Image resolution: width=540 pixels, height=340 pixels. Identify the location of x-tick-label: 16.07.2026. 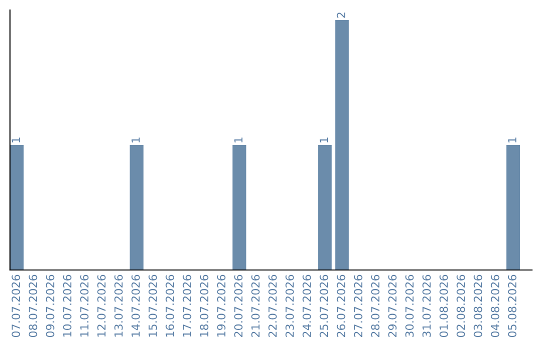
(170, 305).